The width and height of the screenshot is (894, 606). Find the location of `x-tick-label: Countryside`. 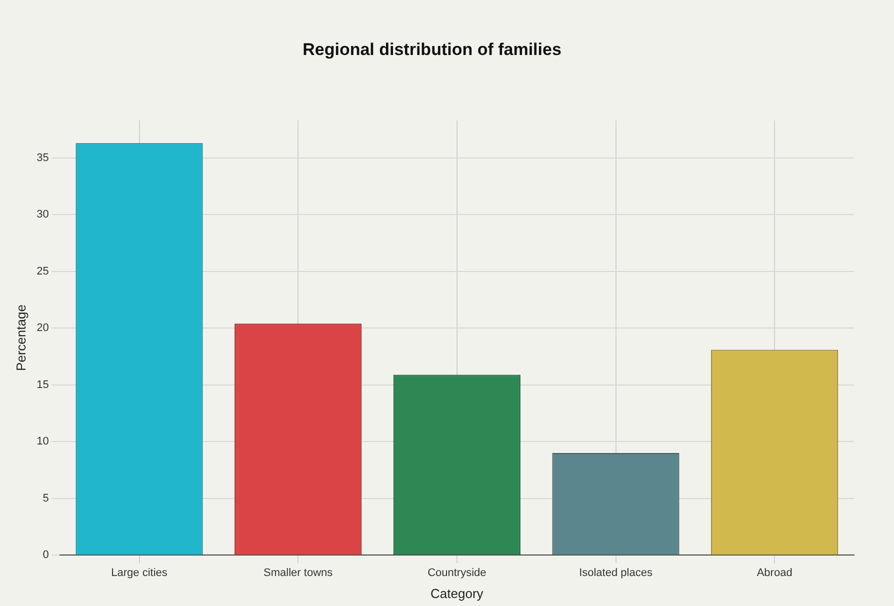

x-tick-label: Countryside is located at coordinates (457, 572).